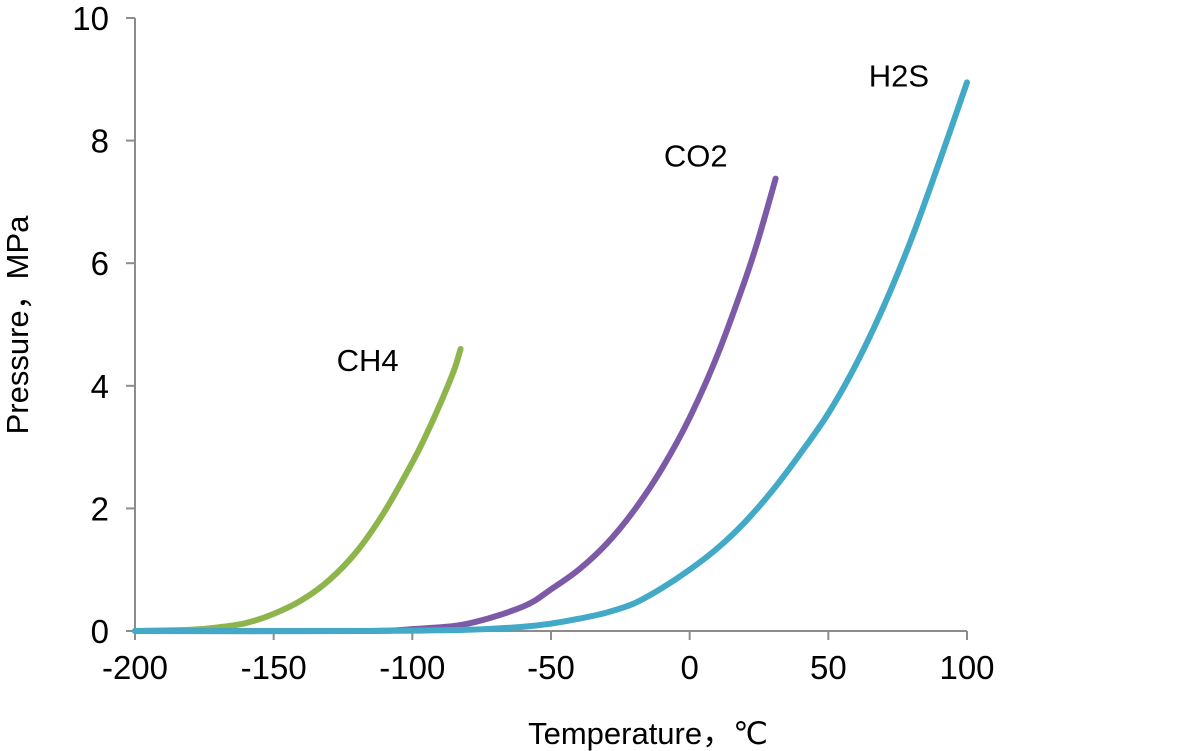  I want to click on series-label-co2: CO2, so click(696, 156).